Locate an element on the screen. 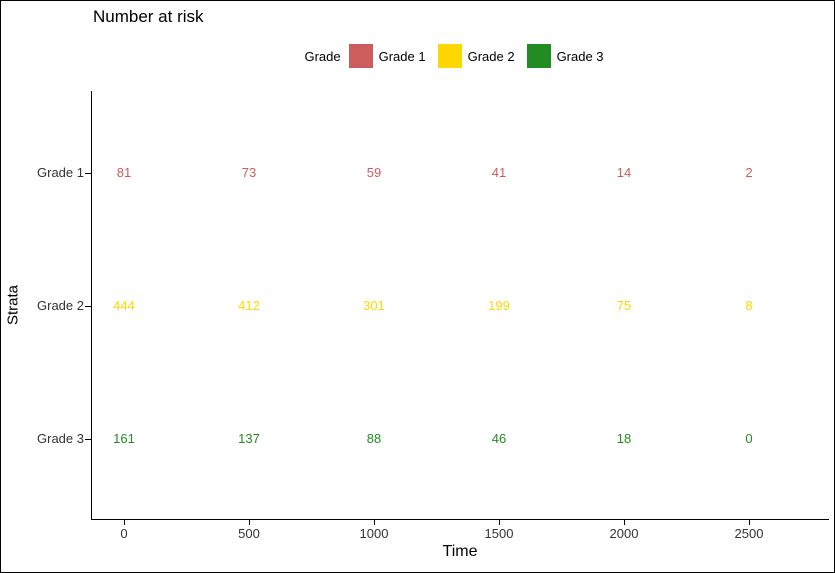  risk-count: 8 is located at coordinates (749, 305).